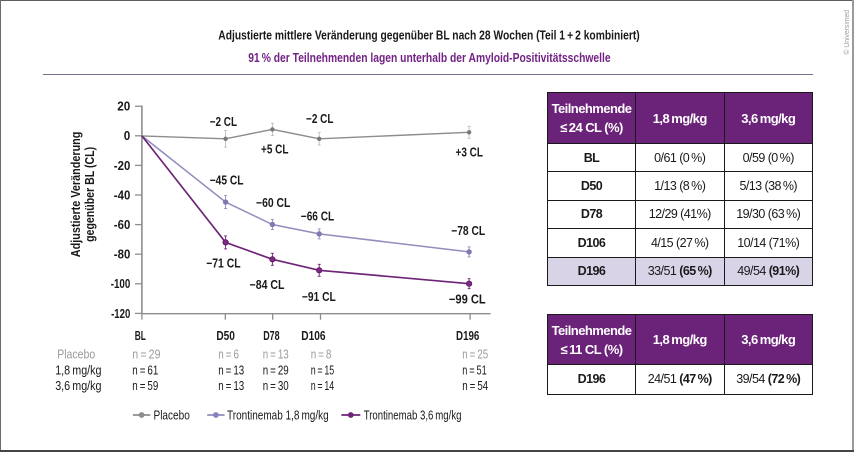  Describe the element at coordinates (122, 195) in the screenshot. I see `svg-text: -40` at that location.